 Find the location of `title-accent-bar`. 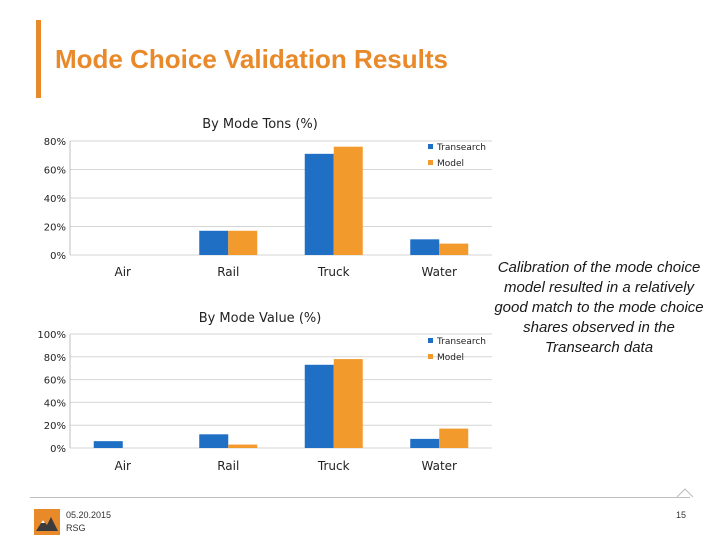

title-accent-bar is located at coordinates (38, 59).